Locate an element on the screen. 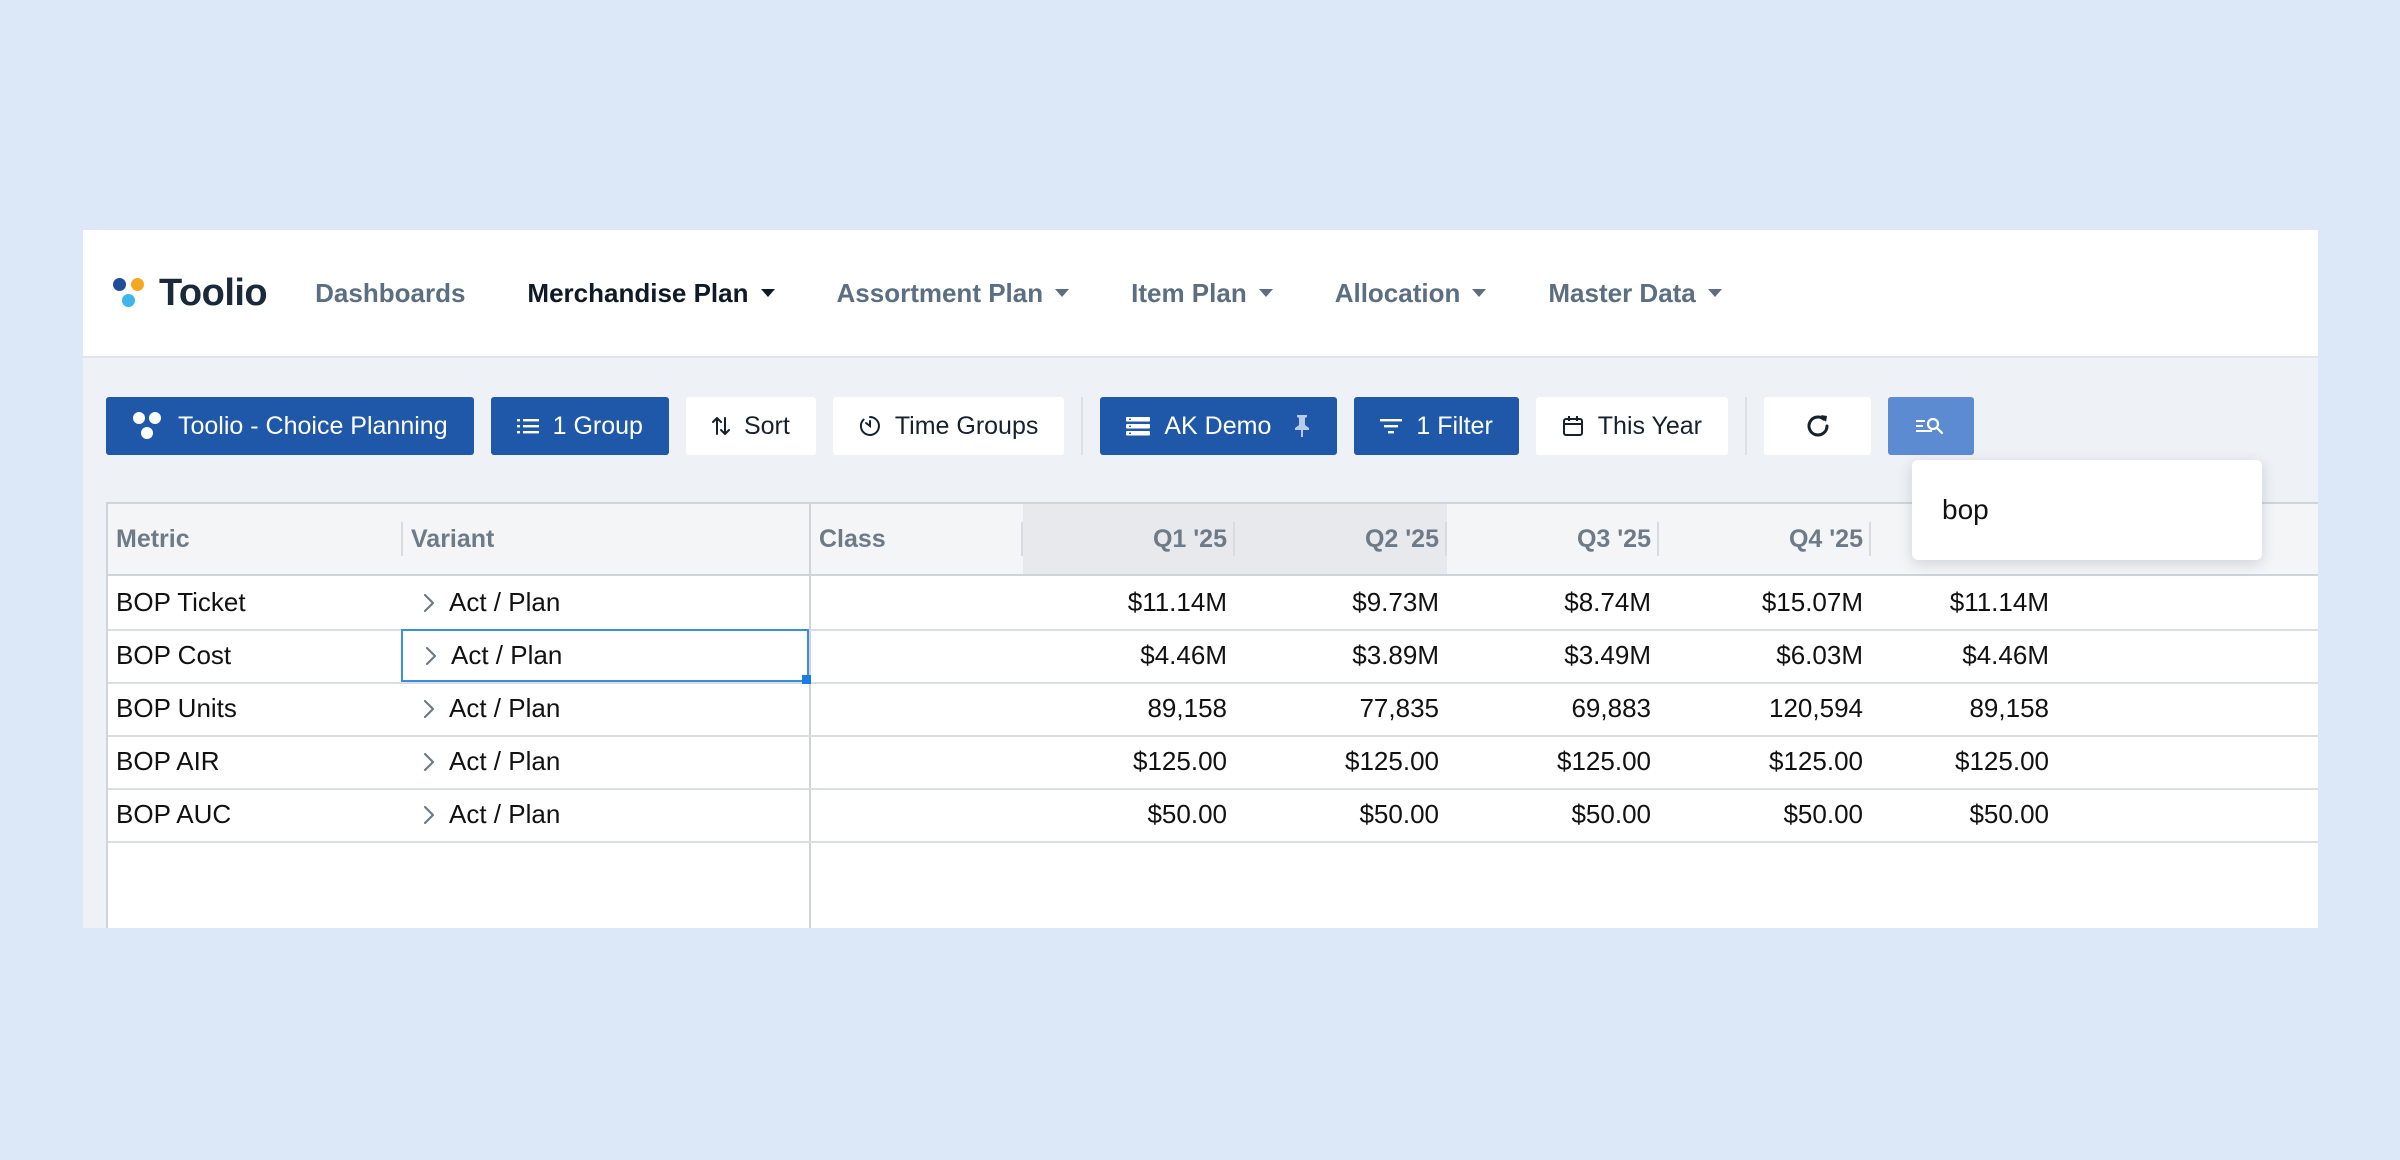 This screenshot has height=1160, width=2400. header-metric: Metric is located at coordinates (255, 539).